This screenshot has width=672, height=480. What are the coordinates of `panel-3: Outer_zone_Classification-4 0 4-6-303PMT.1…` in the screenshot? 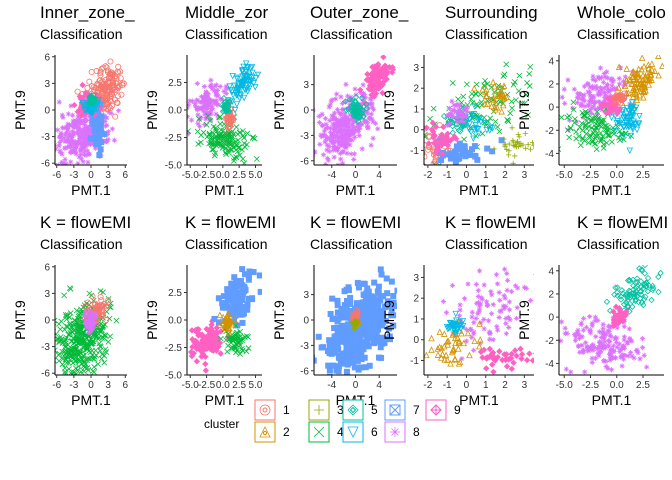 It's located at (340, 100).